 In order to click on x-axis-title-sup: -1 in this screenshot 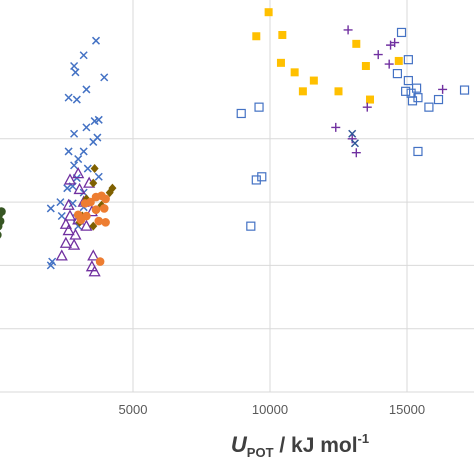, I will do `click(364, 438)`.